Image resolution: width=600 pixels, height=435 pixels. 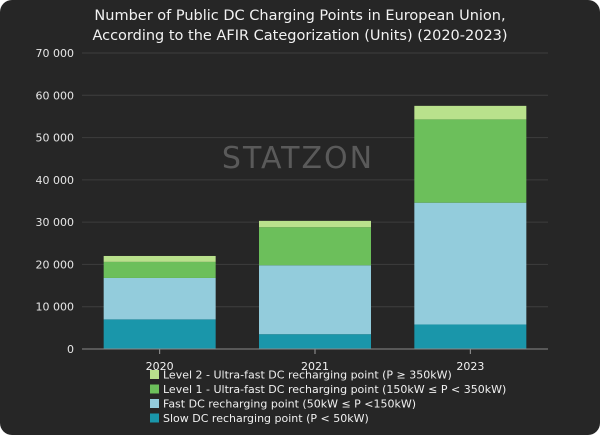 What do you see at coordinates (55, 95) in the screenshot?
I see `y-tick-label: 60 000` at bounding box center [55, 95].